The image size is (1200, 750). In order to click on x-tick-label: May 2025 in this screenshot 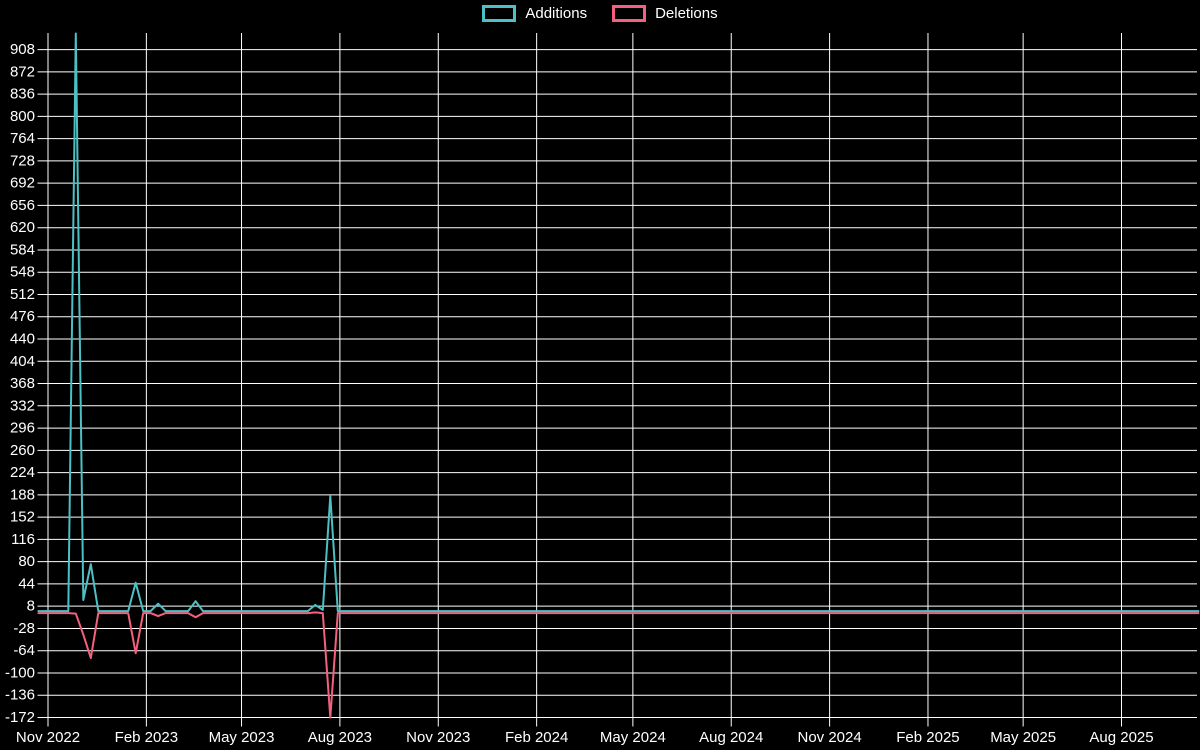, I will do `click(1023, 737)`.